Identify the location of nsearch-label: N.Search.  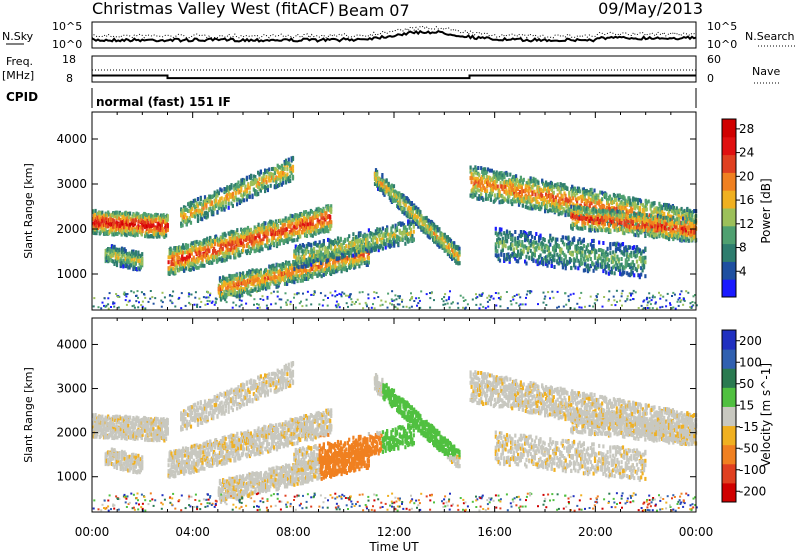
(770, 36).